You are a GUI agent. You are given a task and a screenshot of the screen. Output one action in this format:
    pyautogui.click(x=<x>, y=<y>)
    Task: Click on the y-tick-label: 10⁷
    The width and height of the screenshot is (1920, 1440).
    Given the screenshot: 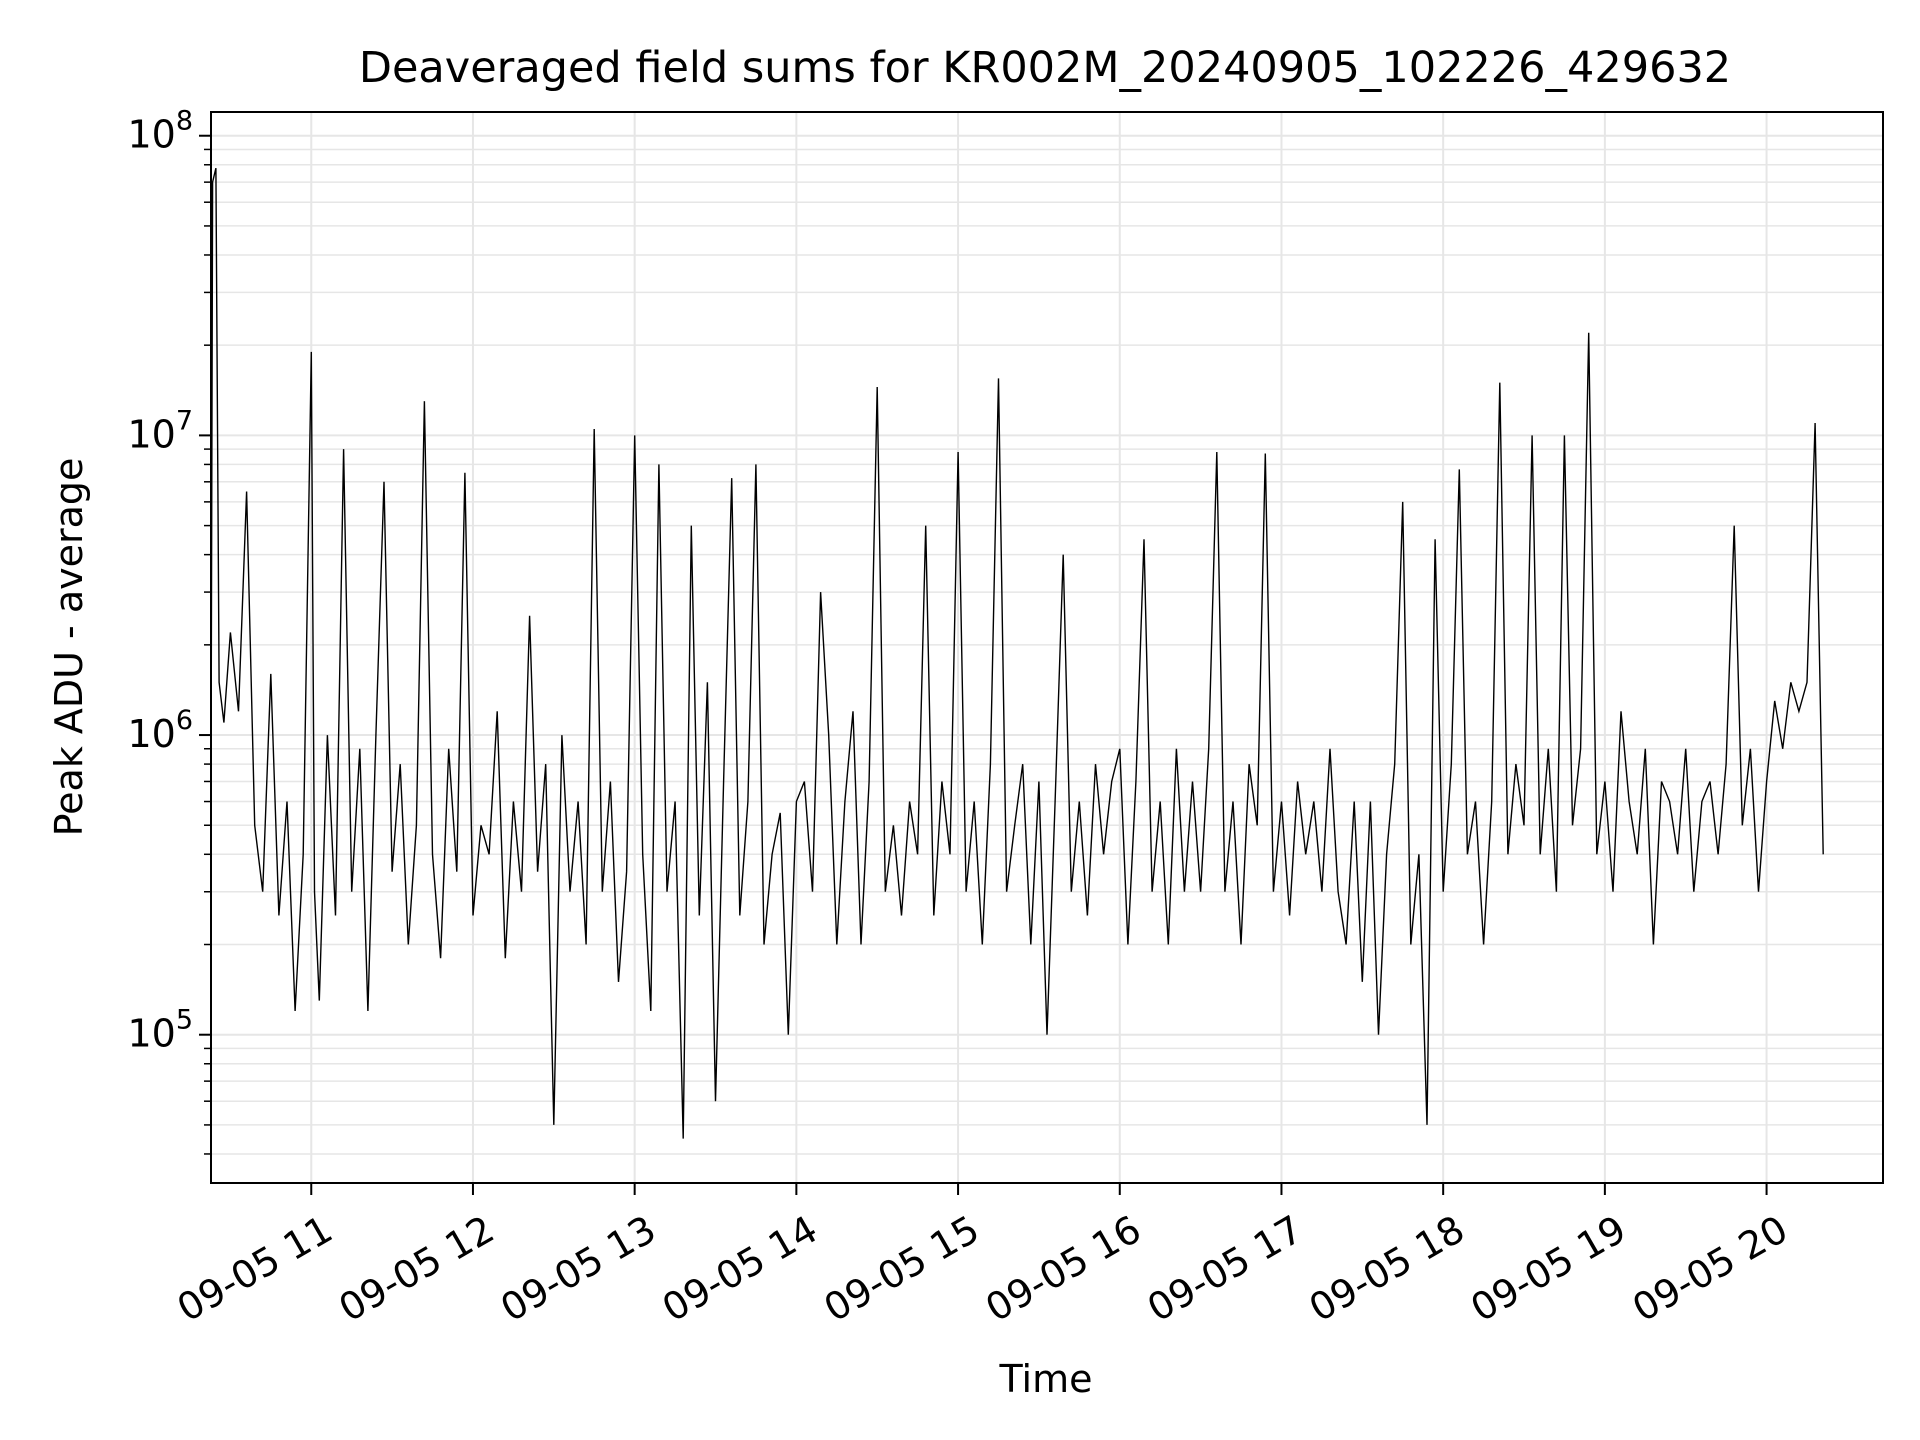 What is the action you would take?
    pyautogui.click(x=160, y=430)
    